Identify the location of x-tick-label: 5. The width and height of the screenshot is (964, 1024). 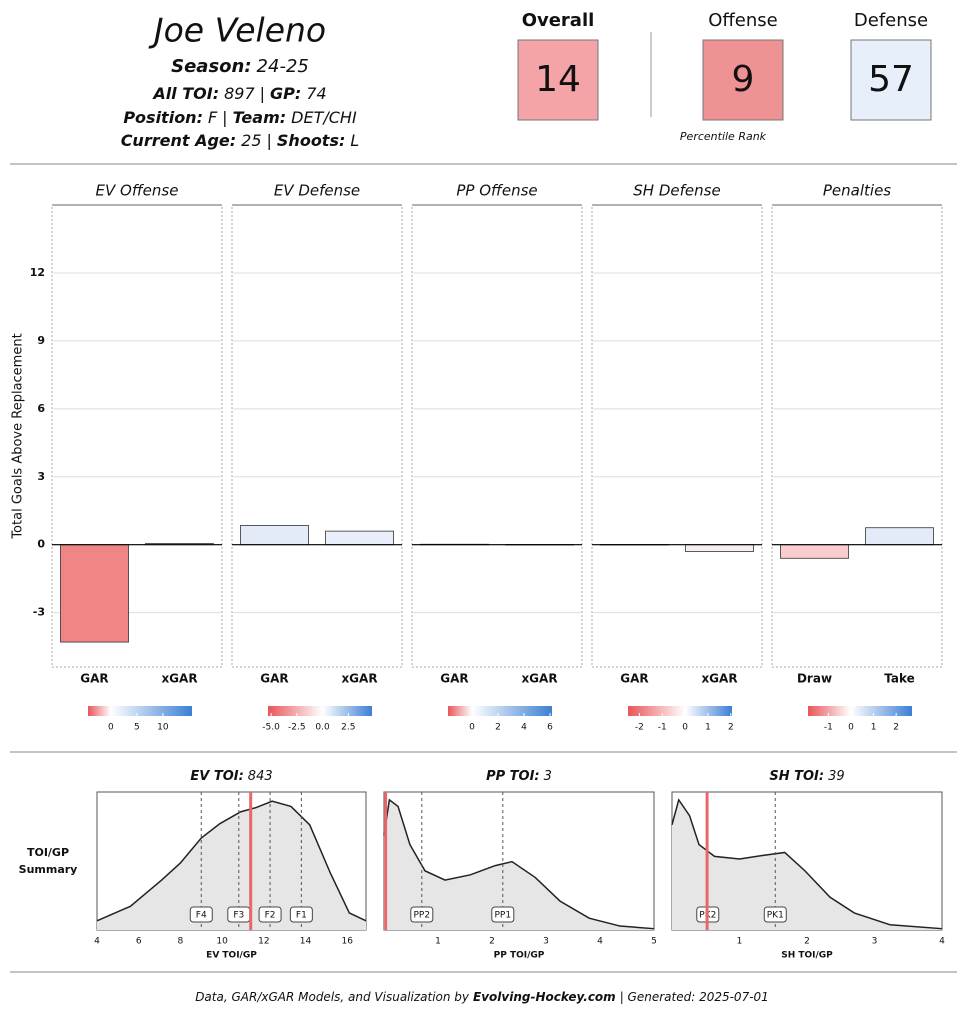
(654, 942).